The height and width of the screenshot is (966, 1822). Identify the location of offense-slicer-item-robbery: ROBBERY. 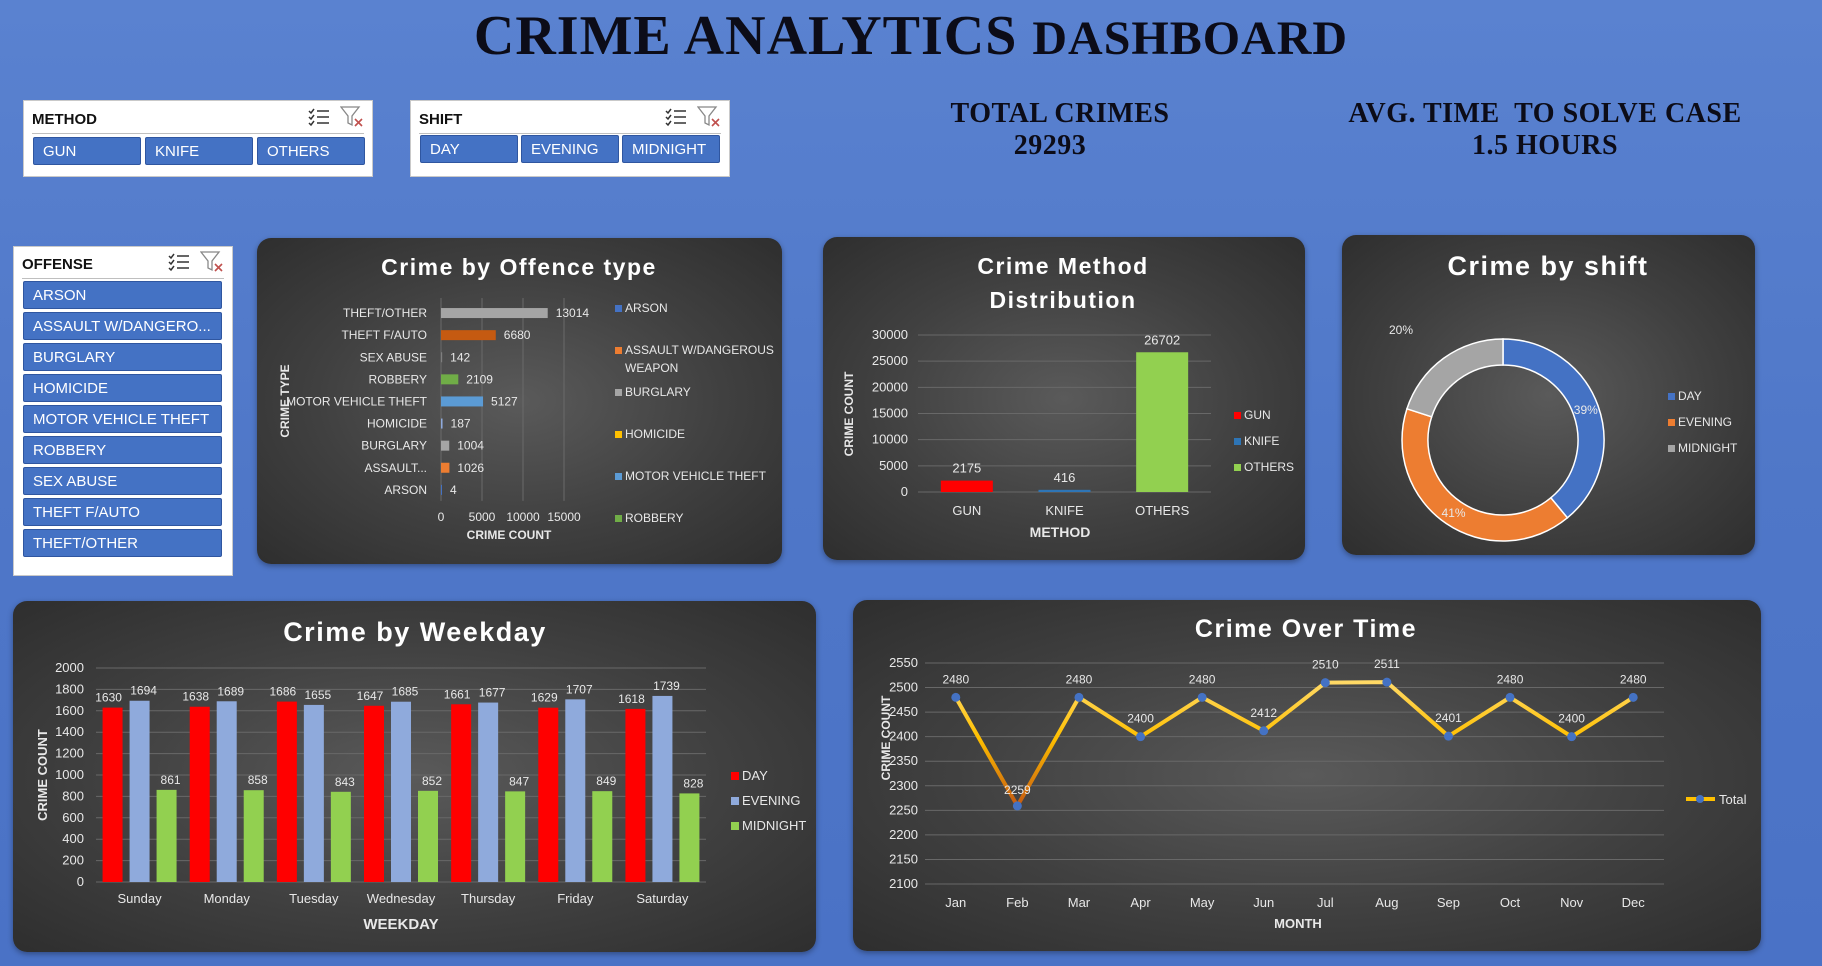
(122, 450).